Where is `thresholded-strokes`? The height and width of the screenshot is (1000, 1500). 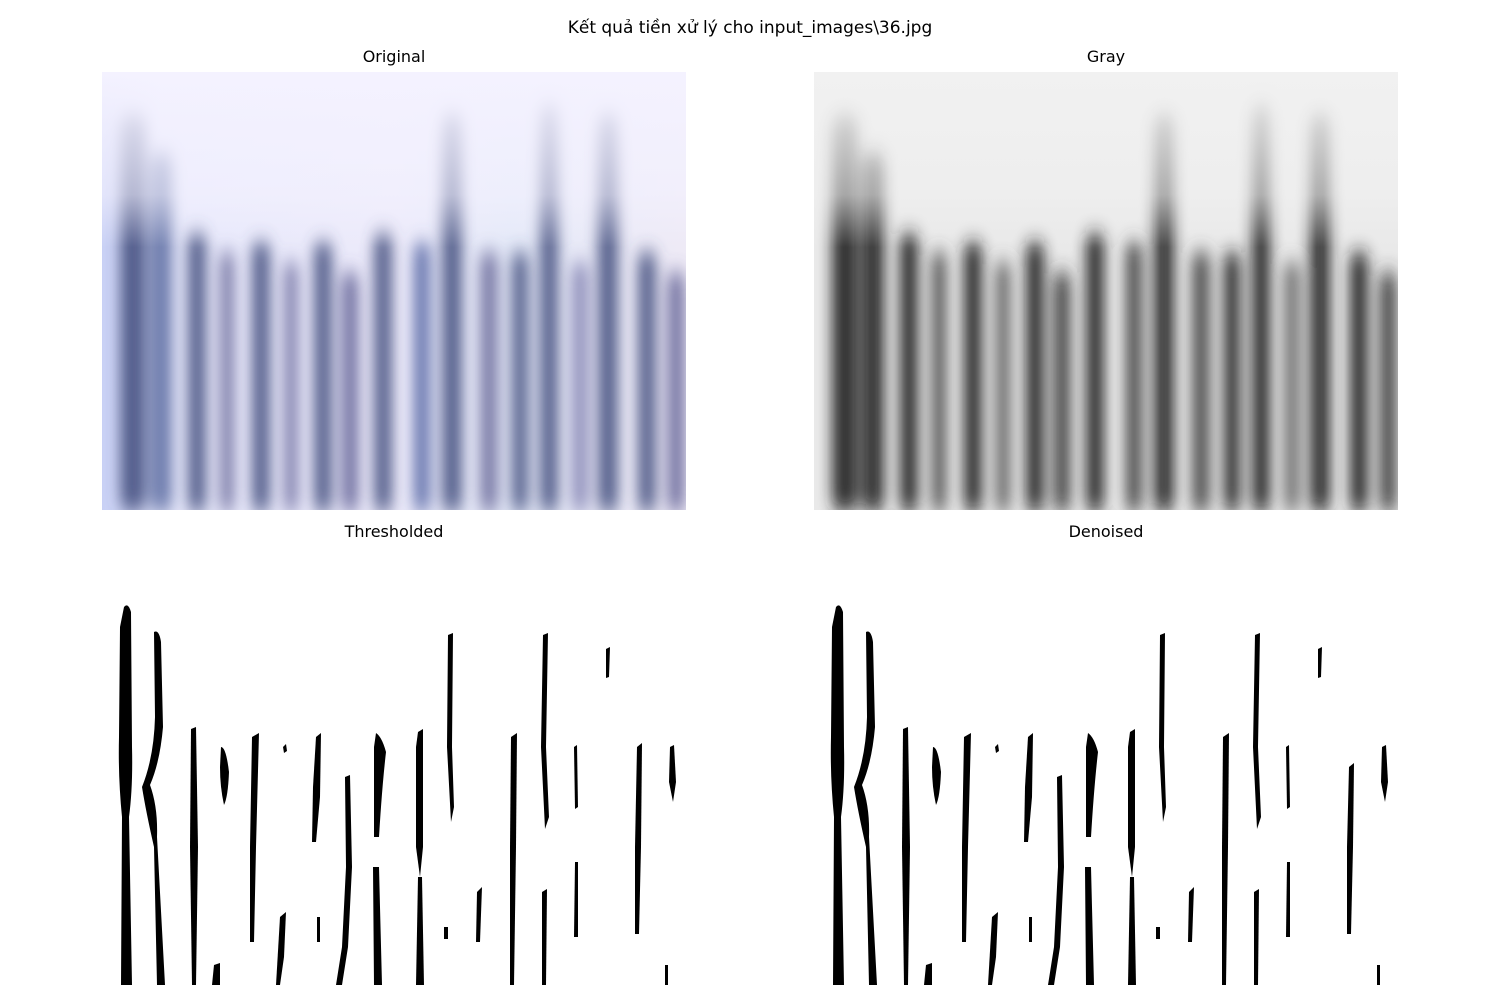
thresholded-strokes is located at coordinates (397, 795).